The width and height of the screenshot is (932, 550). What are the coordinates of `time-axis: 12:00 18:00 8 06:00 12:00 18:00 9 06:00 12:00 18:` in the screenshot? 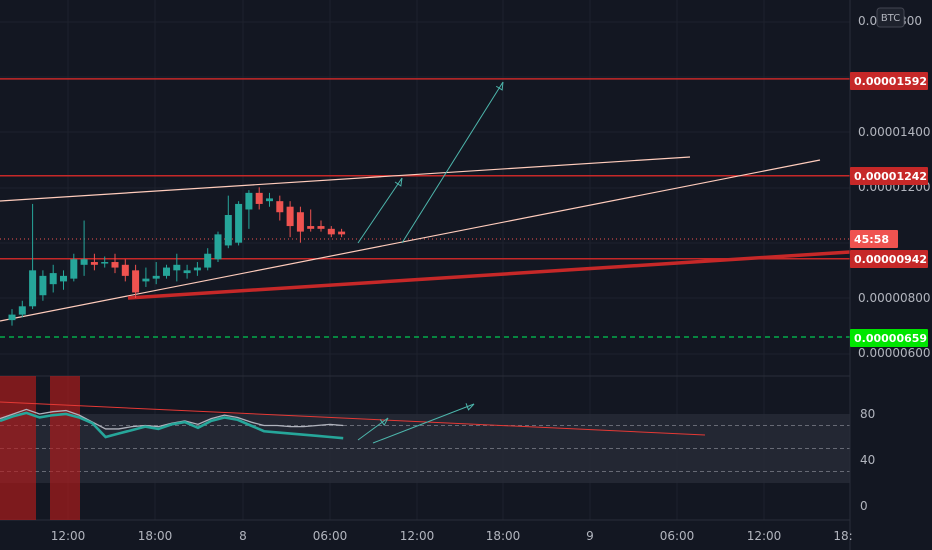 It's located at (452, 536).